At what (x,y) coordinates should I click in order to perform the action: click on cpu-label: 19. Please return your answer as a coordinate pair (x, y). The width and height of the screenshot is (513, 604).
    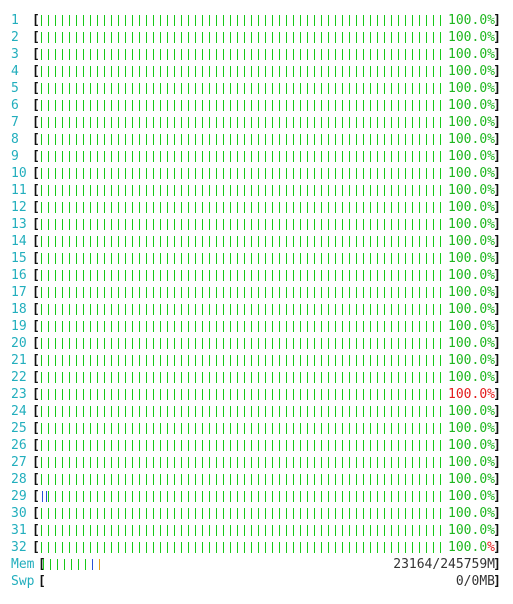
    Looking at the image, I should click on (19, 326).